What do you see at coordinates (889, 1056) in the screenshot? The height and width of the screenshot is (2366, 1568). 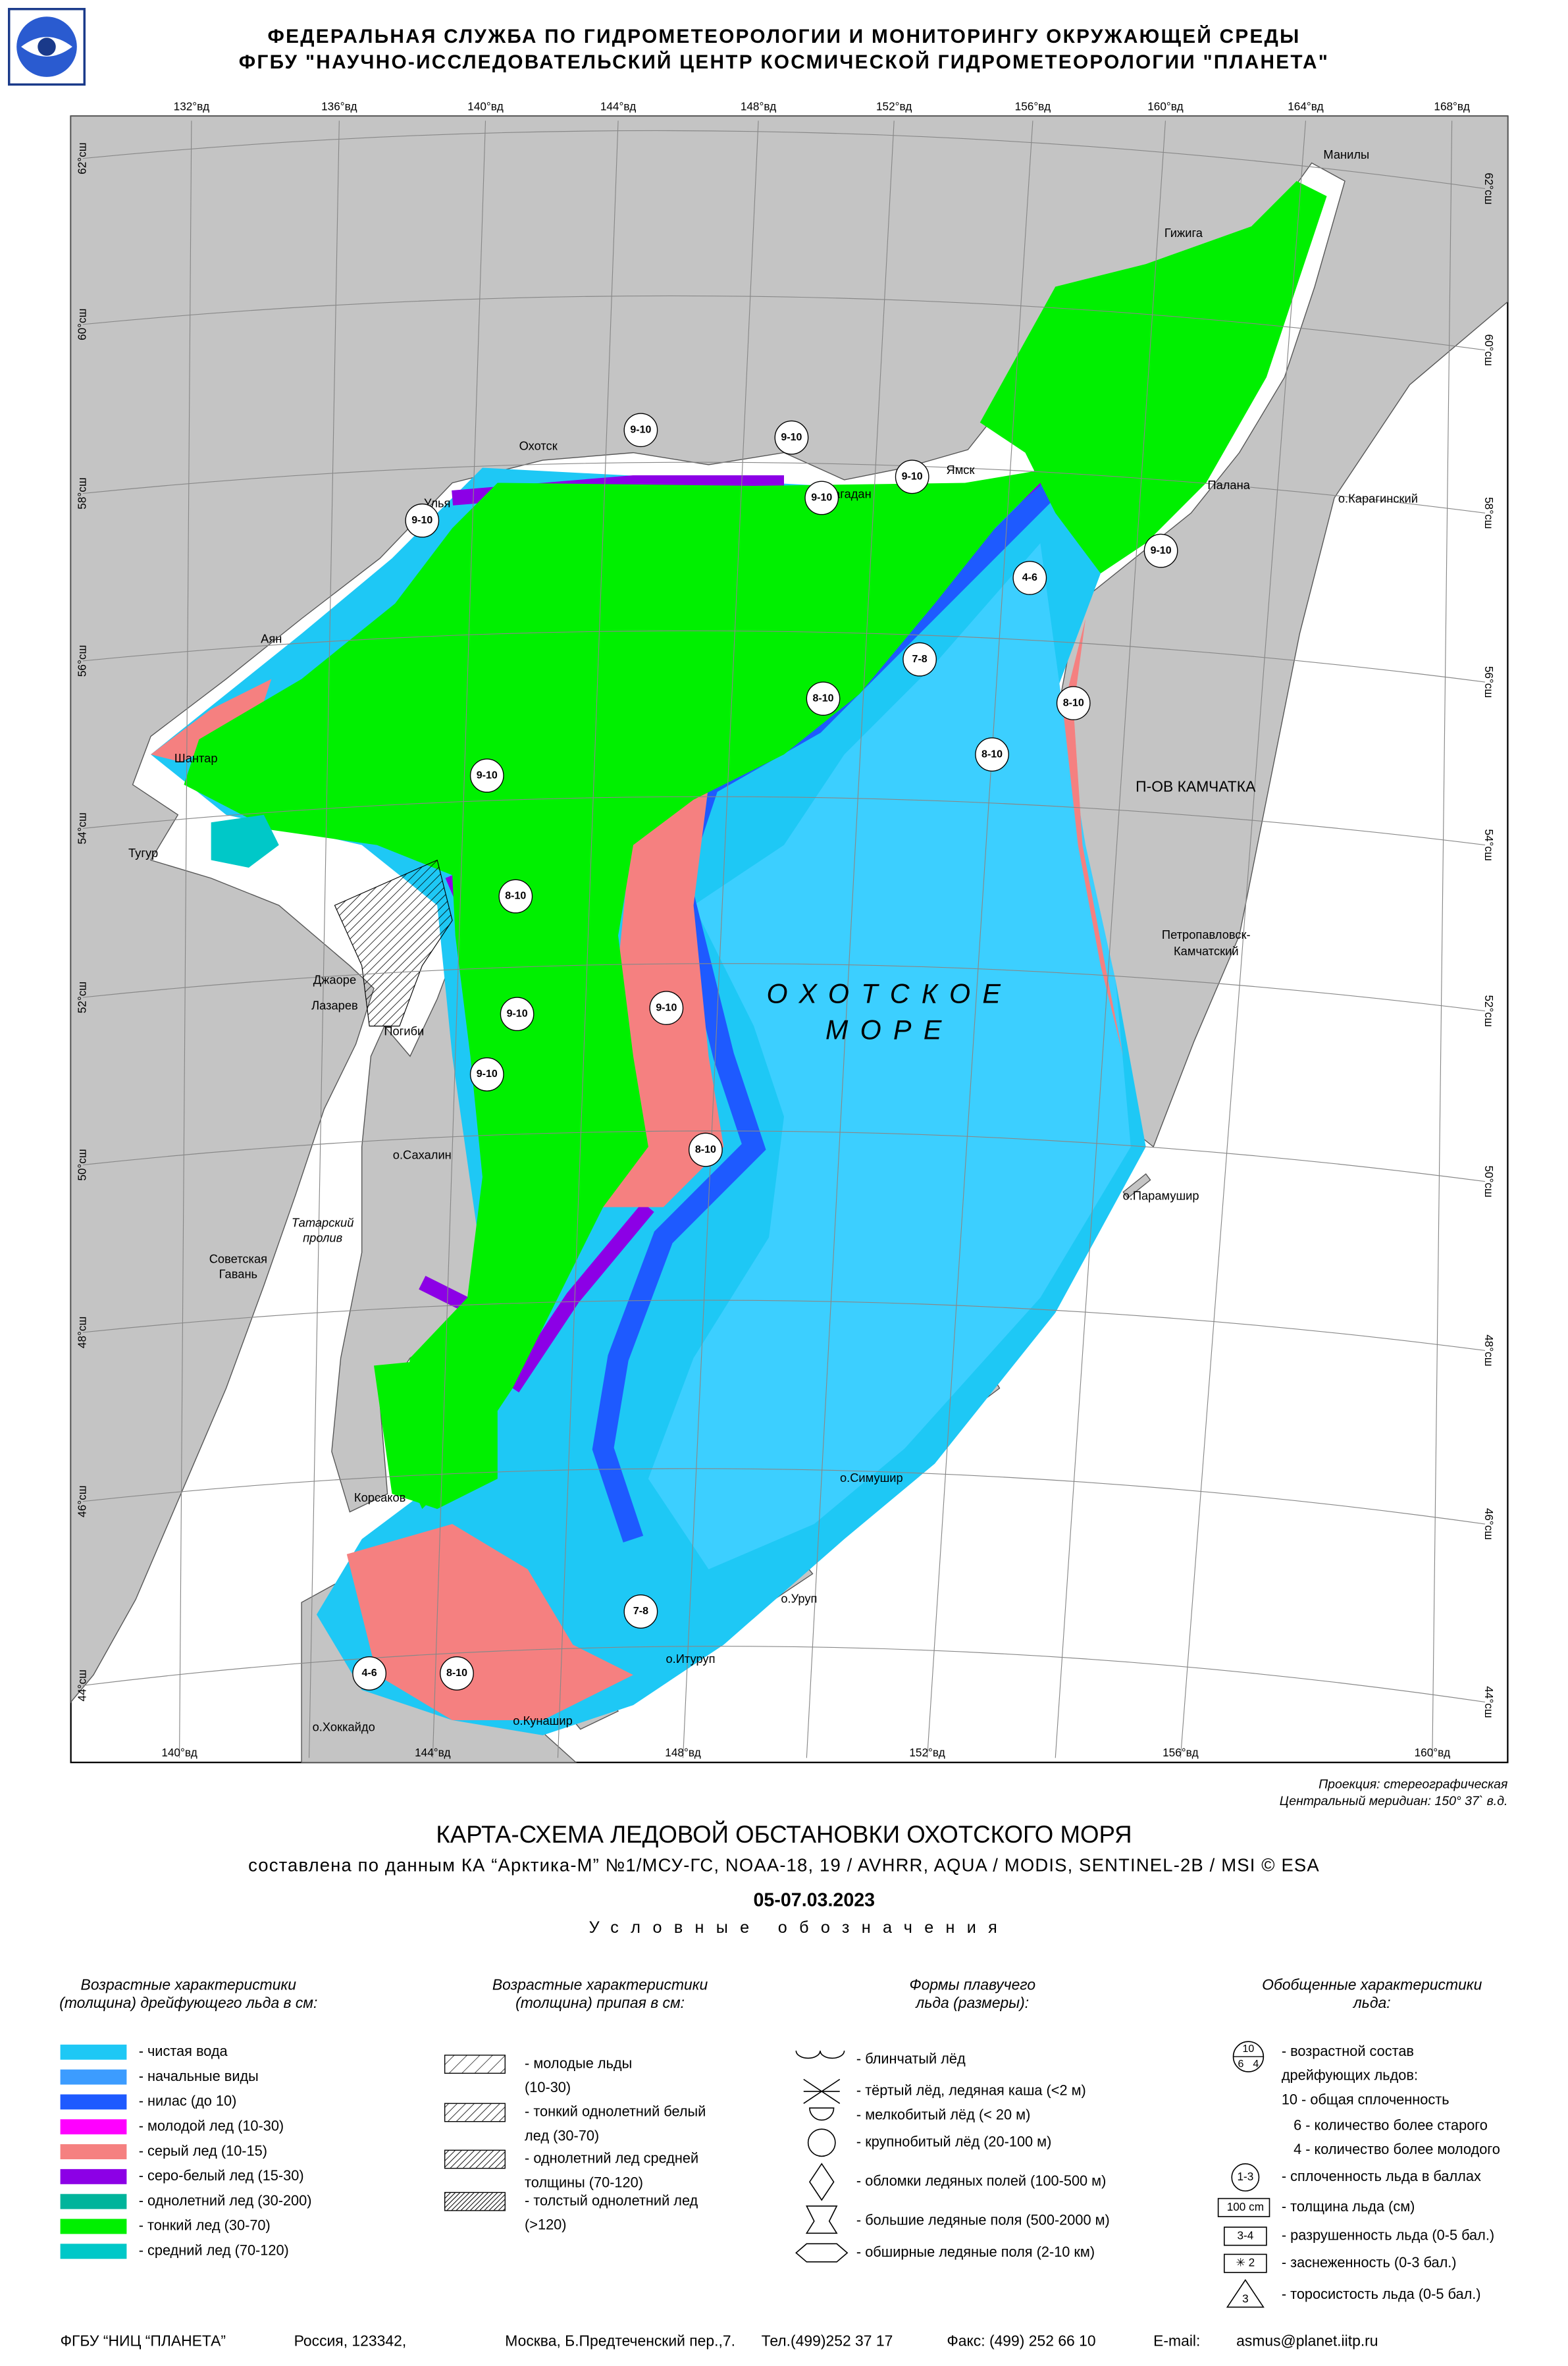 I see `light-open-water` at bounding box center [889, 1056].